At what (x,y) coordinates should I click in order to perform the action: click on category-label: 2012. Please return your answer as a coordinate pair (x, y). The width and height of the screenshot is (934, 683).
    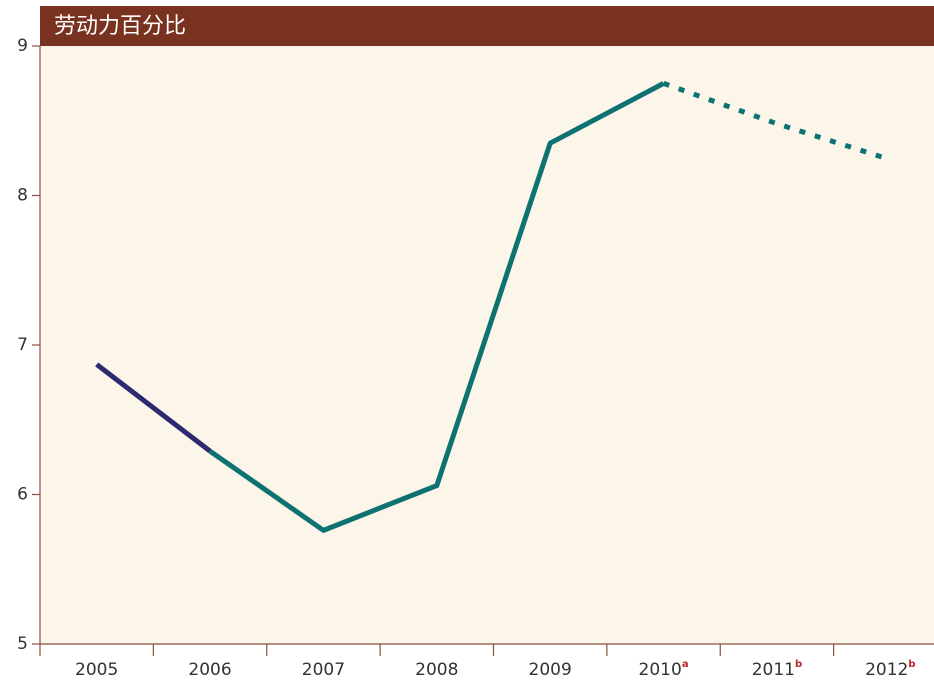
    Looking at the image, I should click on (886, 670).